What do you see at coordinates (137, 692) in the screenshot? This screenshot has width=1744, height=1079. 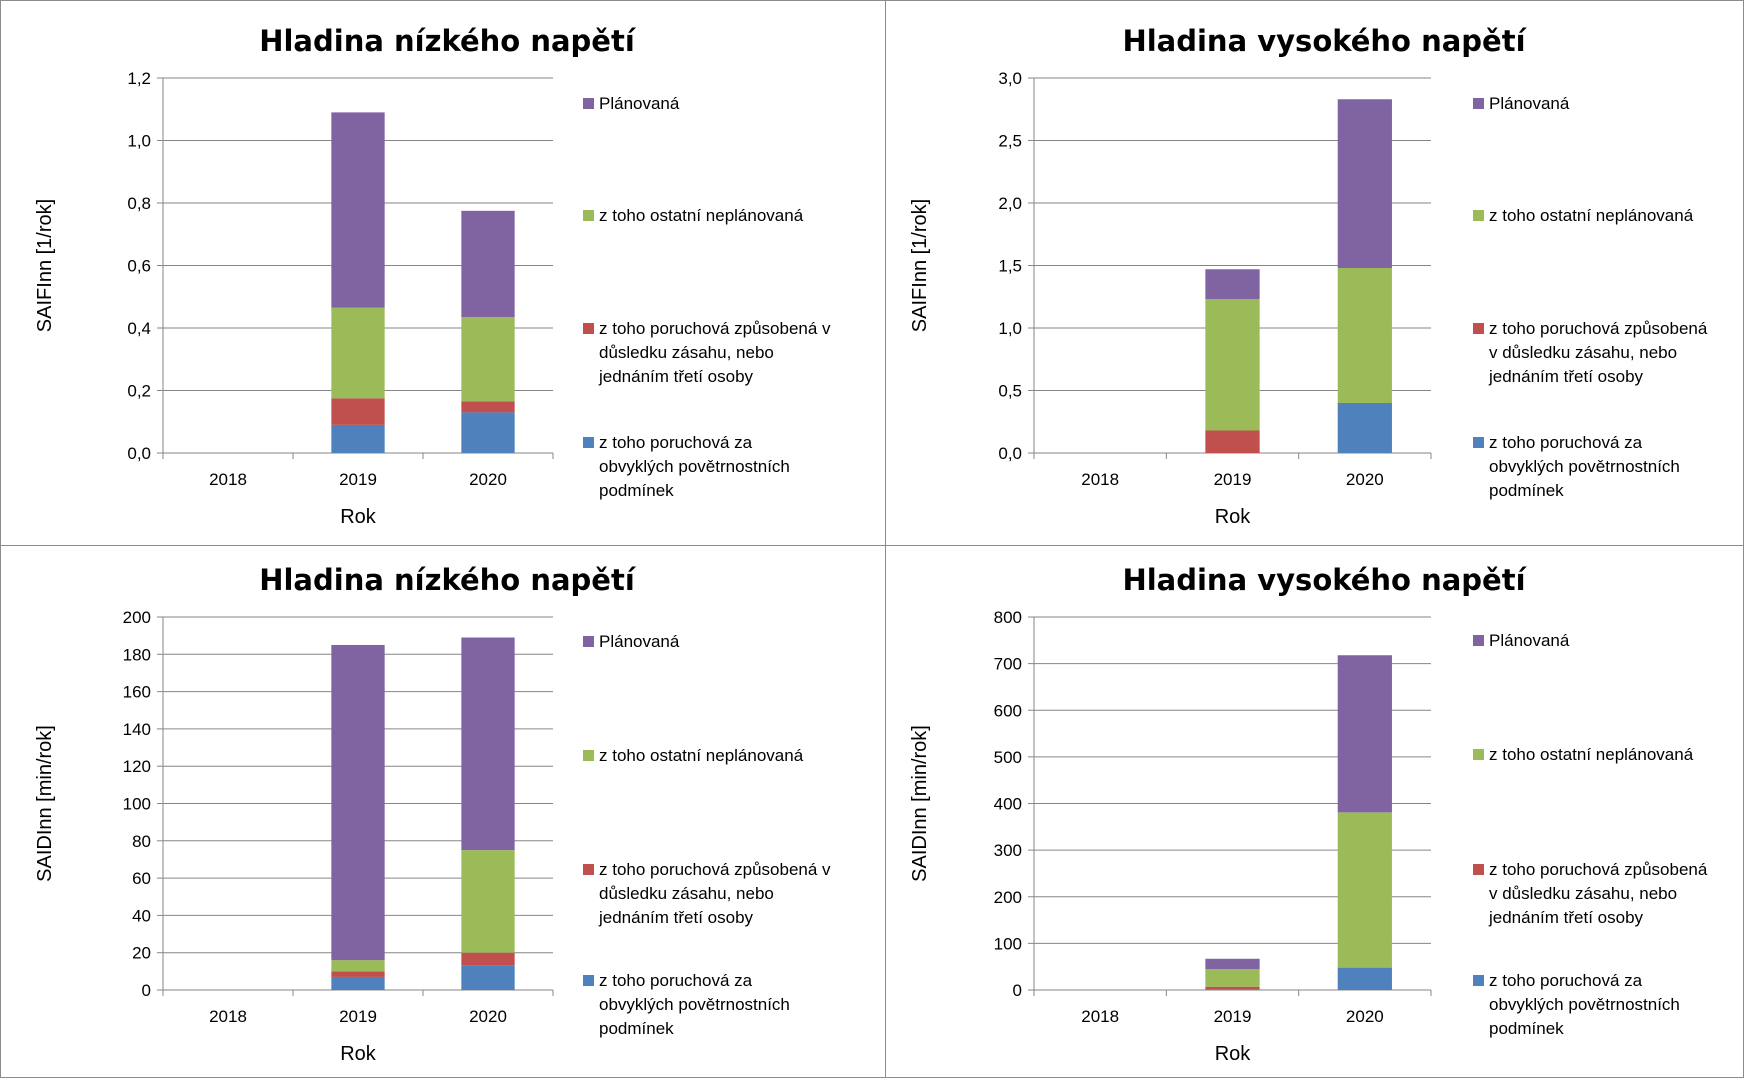 I see `y-tick-label: 160` at bounding box center [137, 692].